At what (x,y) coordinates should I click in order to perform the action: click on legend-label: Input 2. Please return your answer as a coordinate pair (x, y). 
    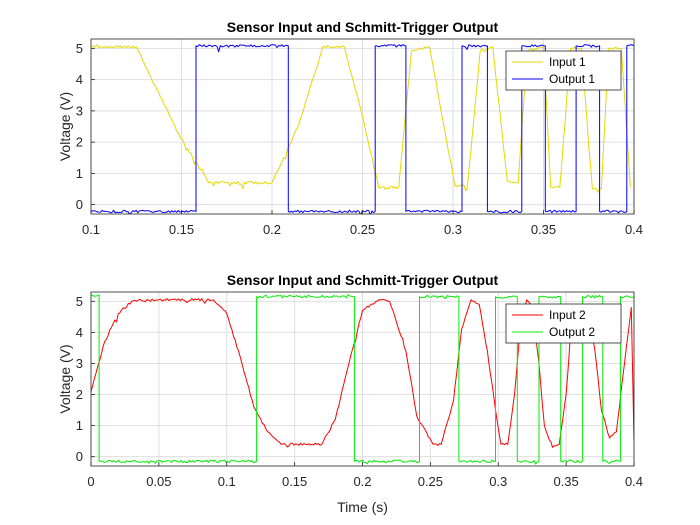
    Looking at the image, I should click on (567, 315).